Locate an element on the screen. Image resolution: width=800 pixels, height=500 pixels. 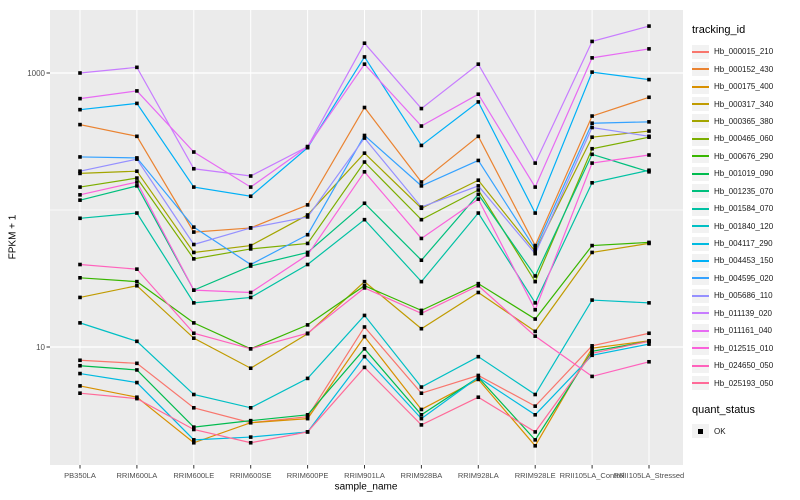
legend-item-Hb_001584_070: Hb_001584_070 is located at coordinates (745, 208).